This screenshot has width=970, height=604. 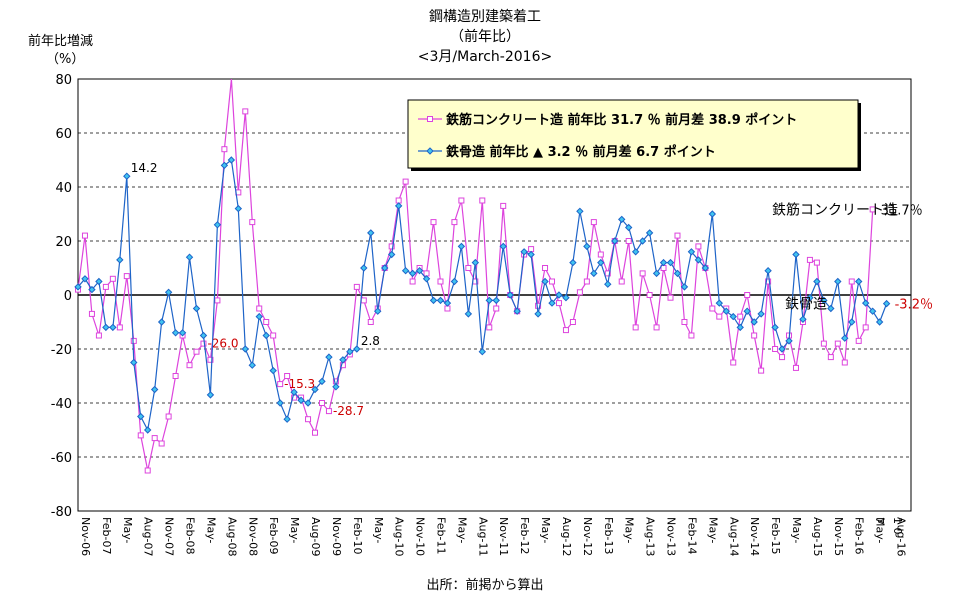 What do you see at coordinates (63, 188) in the screenshot?
I see `y-tick-label: 40` at bounding box center [63, 188].